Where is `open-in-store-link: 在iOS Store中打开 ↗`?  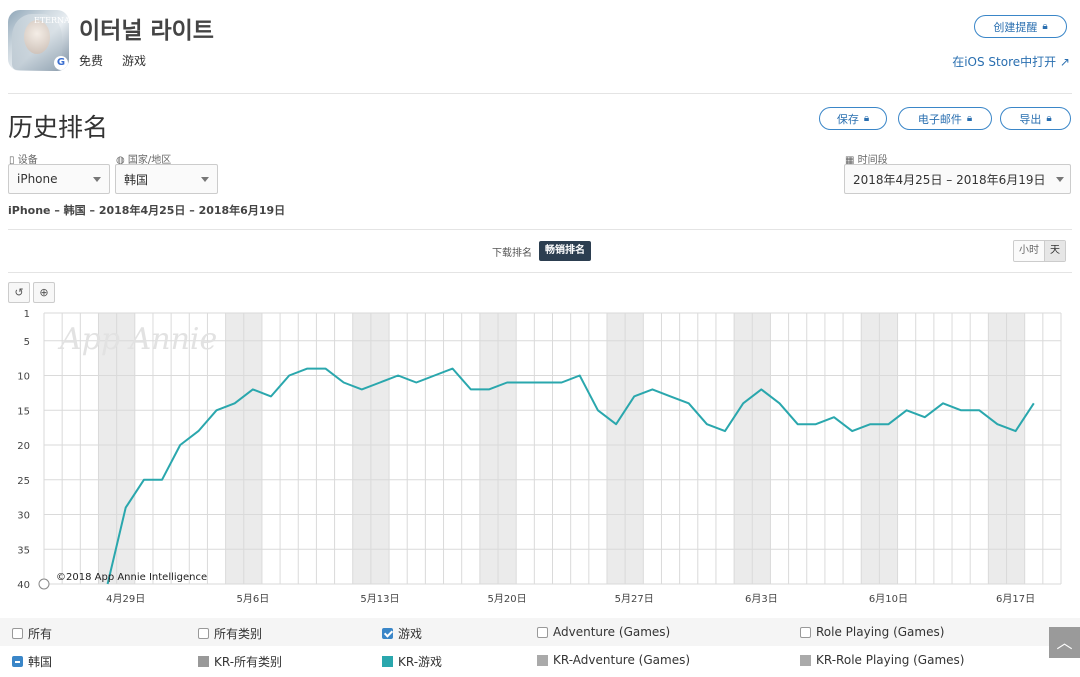 open-in-store-link: 在iOS Store中打开 ↗ is located at coordinates (1011, 62).